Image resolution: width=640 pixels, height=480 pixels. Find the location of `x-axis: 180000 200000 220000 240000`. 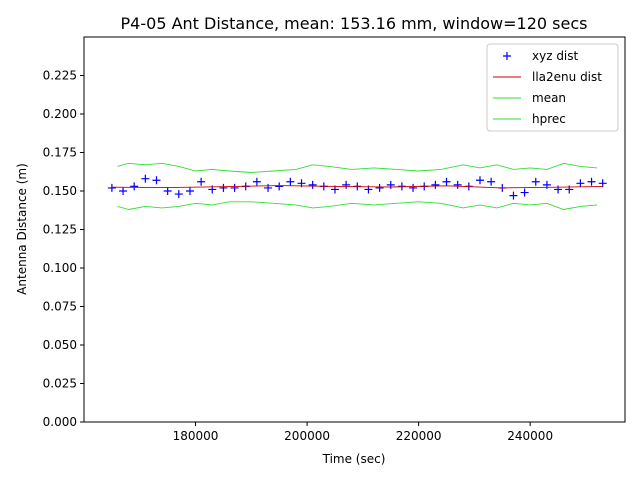

x-axis: 180000 200000 220000 240000 is located at coordinates (363, 432).